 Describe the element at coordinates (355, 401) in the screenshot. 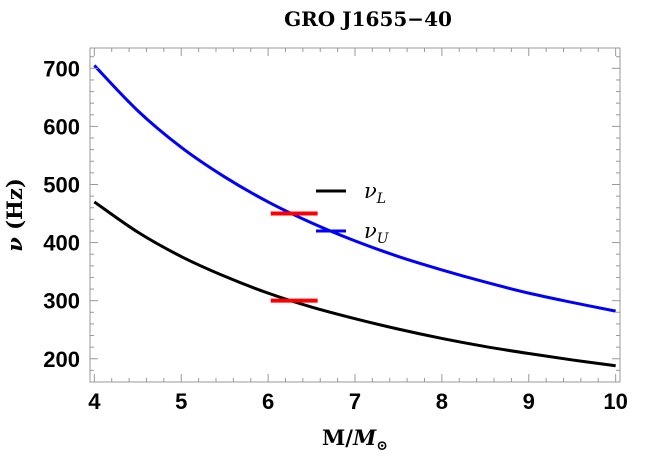

I see `x-tick-label: 7` at that location.